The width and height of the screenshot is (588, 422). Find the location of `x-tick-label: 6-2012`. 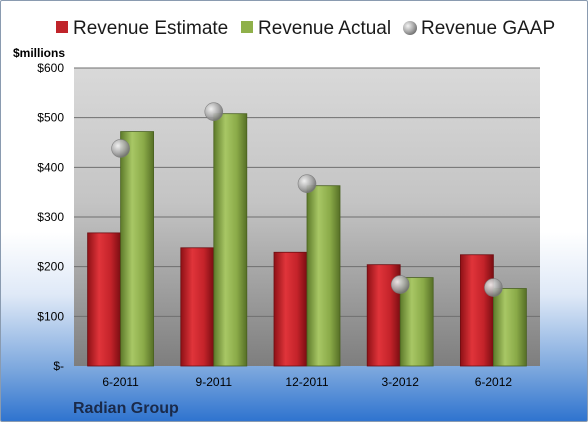

x-tick-label: 6-2012 is located at coordinates (494, 382).